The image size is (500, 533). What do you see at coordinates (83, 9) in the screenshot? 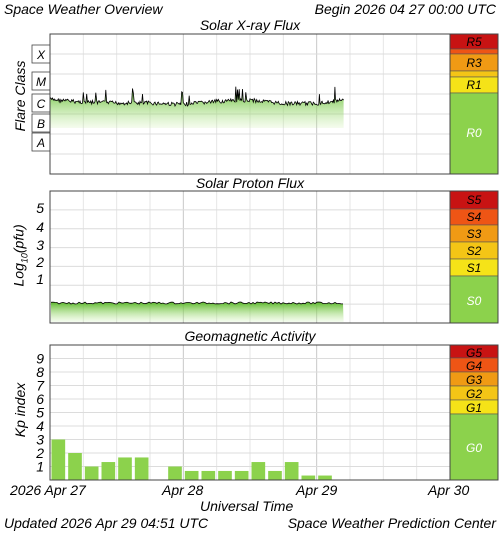
I see `header-title: Space Weather Overview` at bounding box center [83, 9].